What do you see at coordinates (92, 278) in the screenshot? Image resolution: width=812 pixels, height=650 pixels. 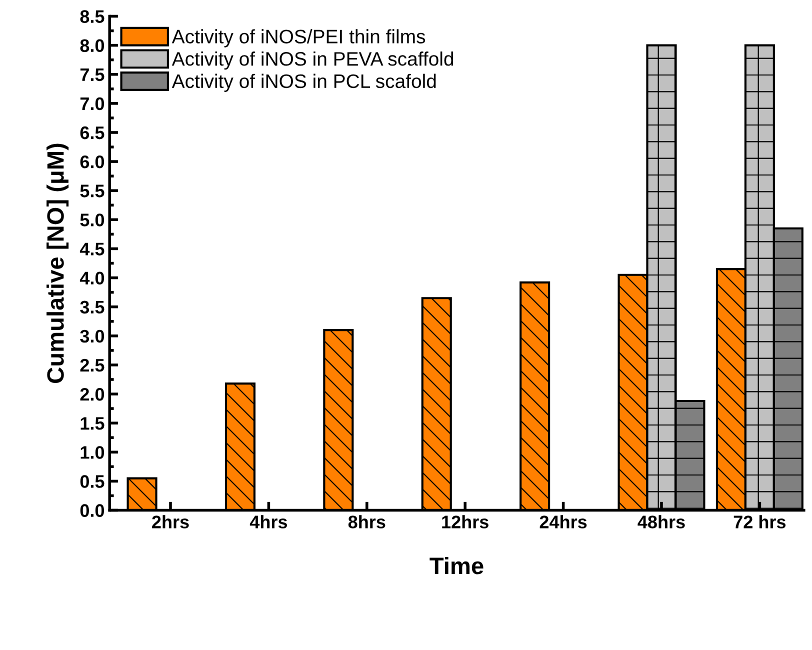 I see `y-tick-label: 4.0` at bounding box center [92, 278].